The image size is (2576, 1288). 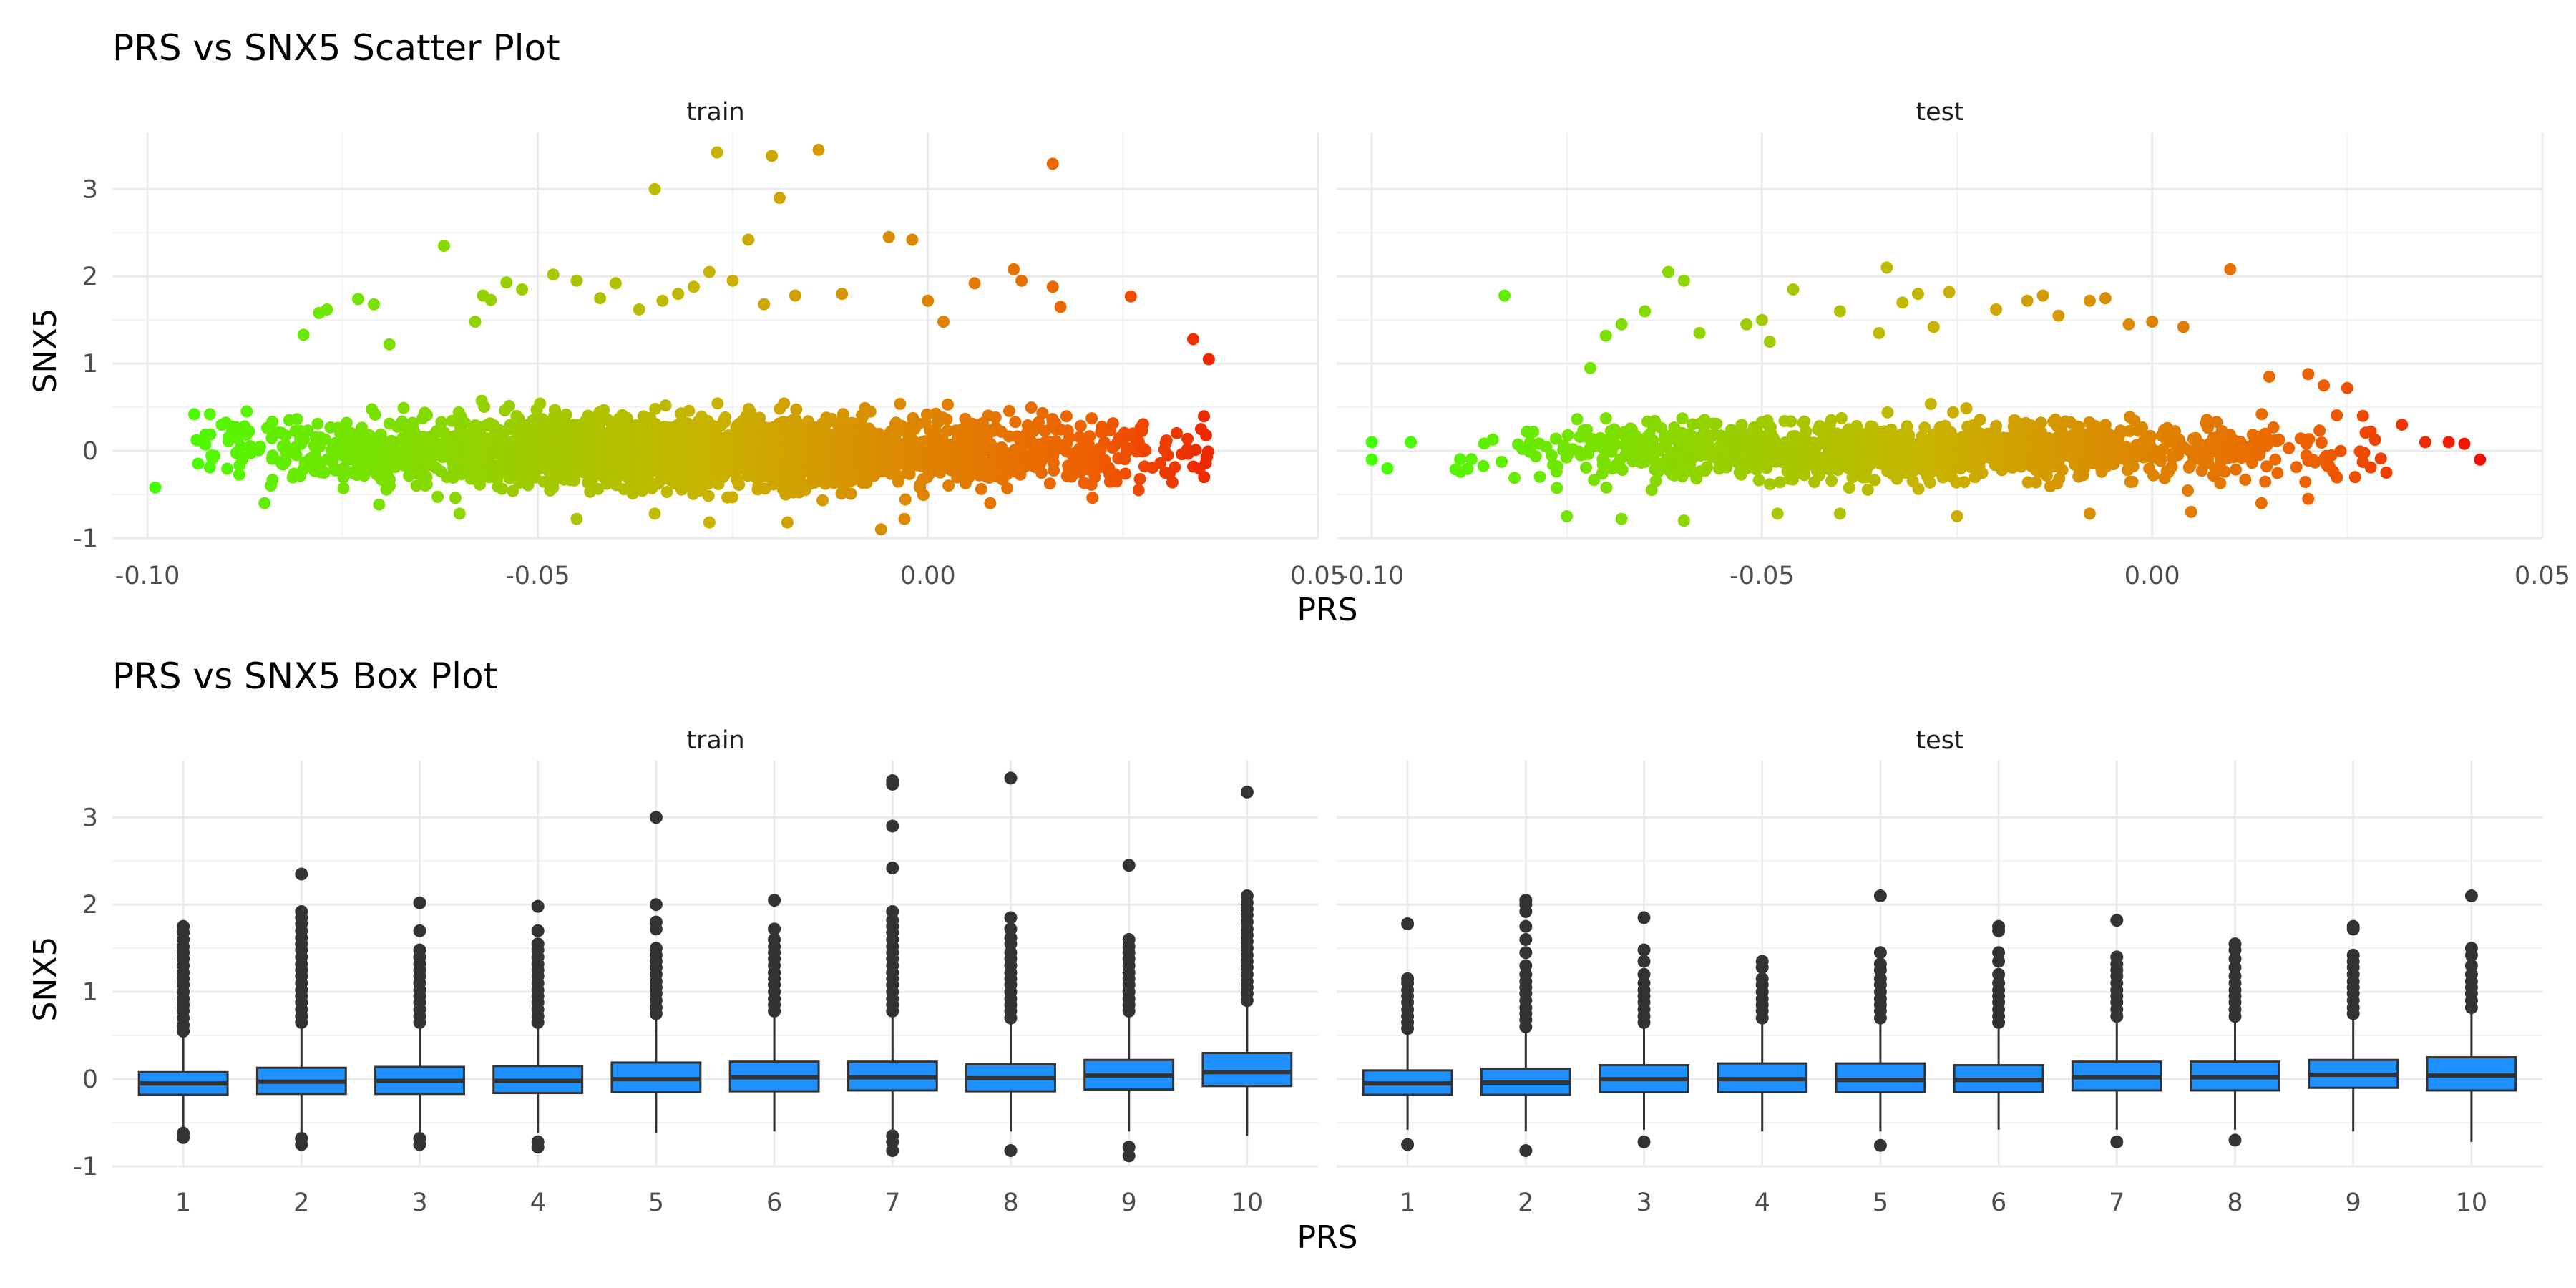 I want to click on scatter-y-axis-title: SNX5, so click(x=45, y=351).